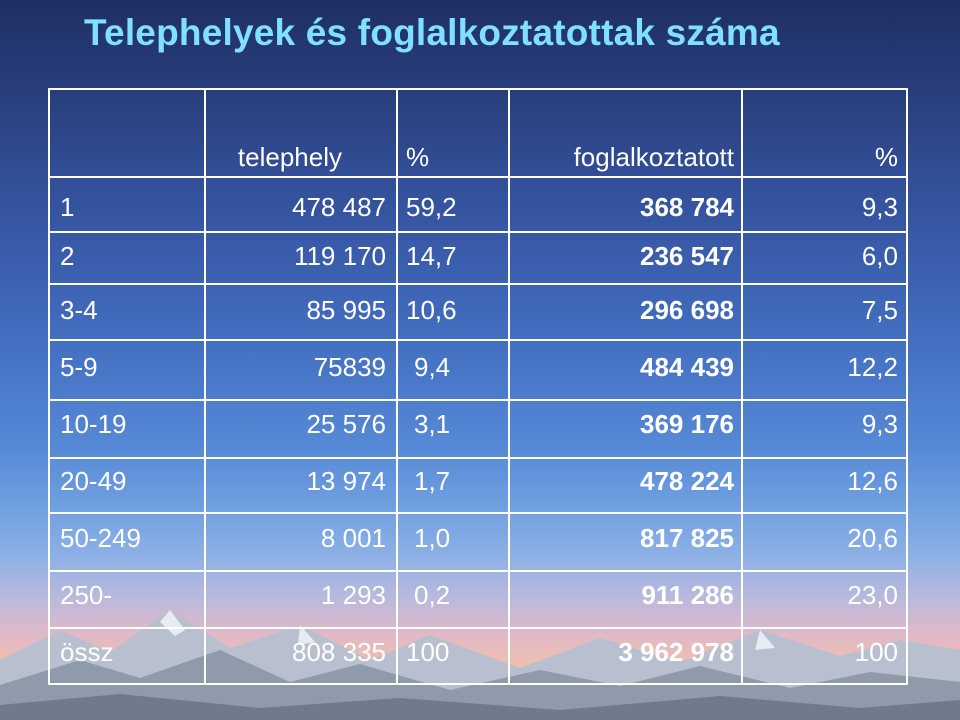 The width and height of the screenshot is (960, 720). Describe the element at coordinates (687, 367) in the screenshot. I see `row-foglalkoztatott: 484 439` at that location.